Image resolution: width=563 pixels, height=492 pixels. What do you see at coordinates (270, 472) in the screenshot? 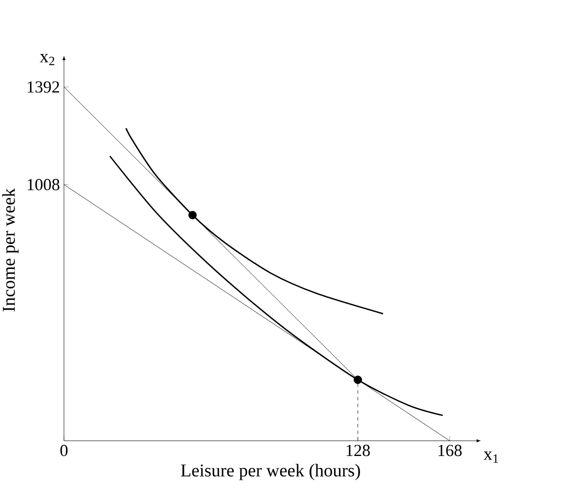
I see `x-axis-title: Leisure per week (hours)` at bounding box center [270, 472].